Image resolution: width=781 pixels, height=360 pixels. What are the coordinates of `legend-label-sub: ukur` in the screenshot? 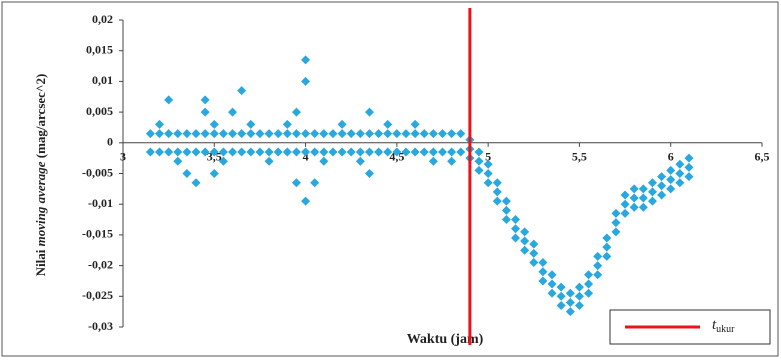 It's located at (725, 329).